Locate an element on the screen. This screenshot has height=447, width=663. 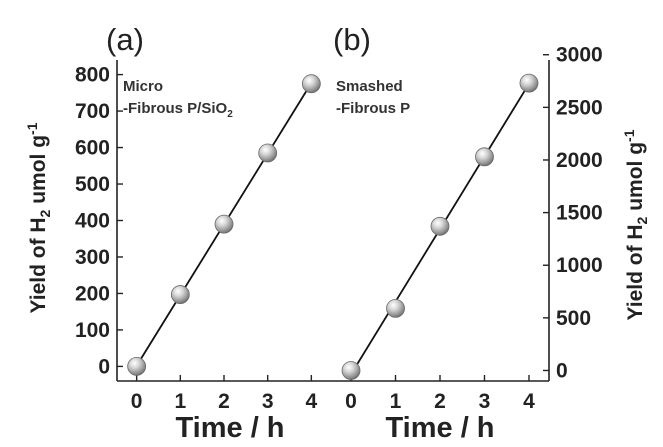
panel-b-y-title-main: Yield of H is located at coordinates (635, 272).